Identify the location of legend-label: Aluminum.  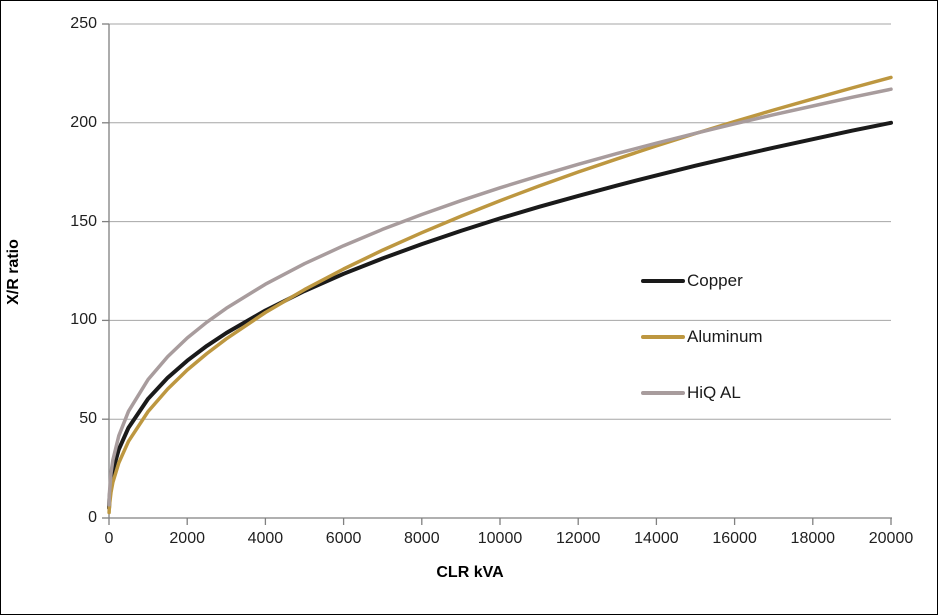
(725, 336).